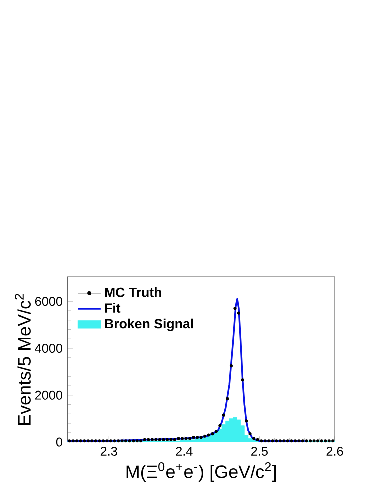  Describe the element at coordinates (48, 395) in the screenshot. I see `y-tick-label: 2000` at that location.